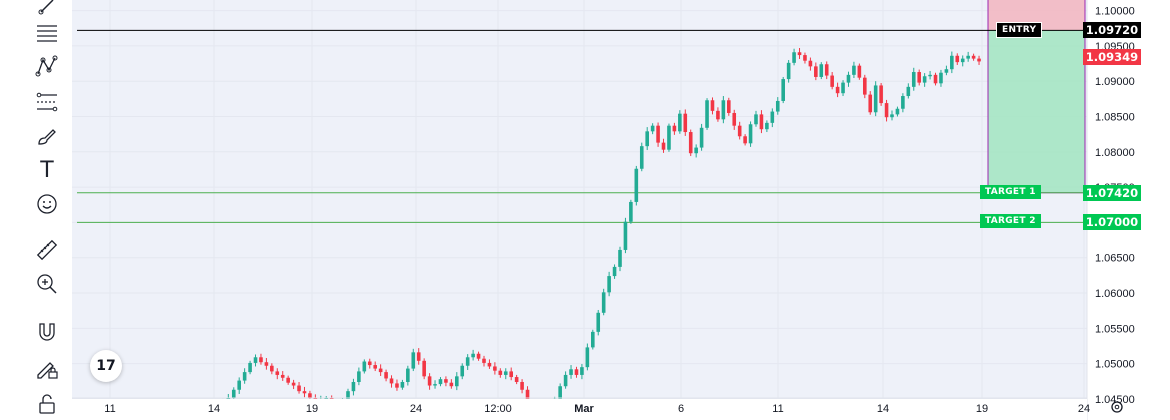 This screenshot has height=420, width=1170. I want to click on fib-icon, so click(47, 102).